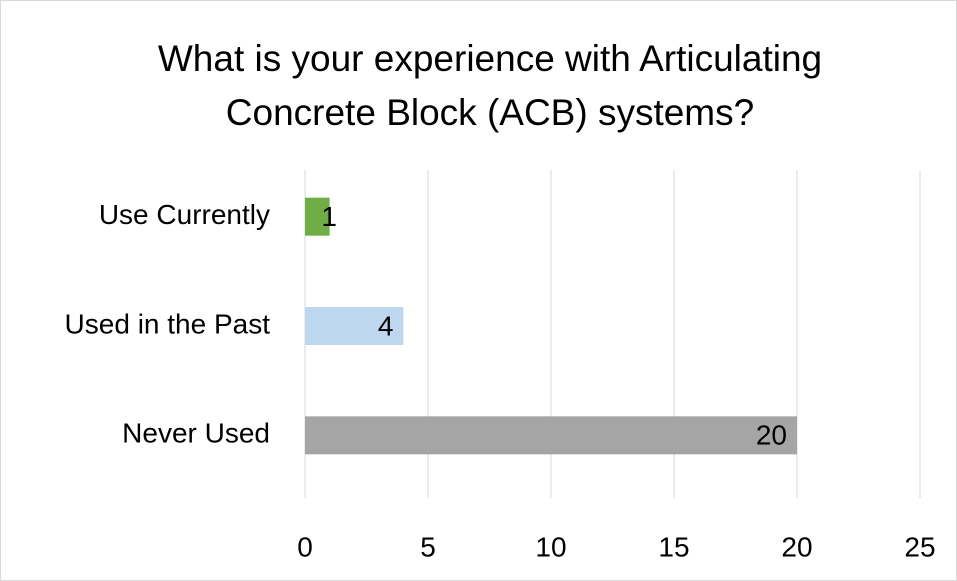 Image resolution: width=957 pixels, height=581 pixels. Describe the element at coordinates (796, 546) in the screenshot. I see `x-tick-label: 20` at that location.